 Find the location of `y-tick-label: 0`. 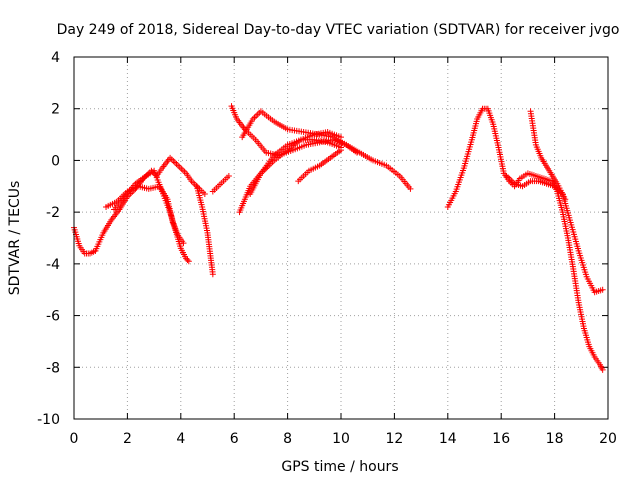

y-tick-label: 0 is located at coordinates (55, 161).